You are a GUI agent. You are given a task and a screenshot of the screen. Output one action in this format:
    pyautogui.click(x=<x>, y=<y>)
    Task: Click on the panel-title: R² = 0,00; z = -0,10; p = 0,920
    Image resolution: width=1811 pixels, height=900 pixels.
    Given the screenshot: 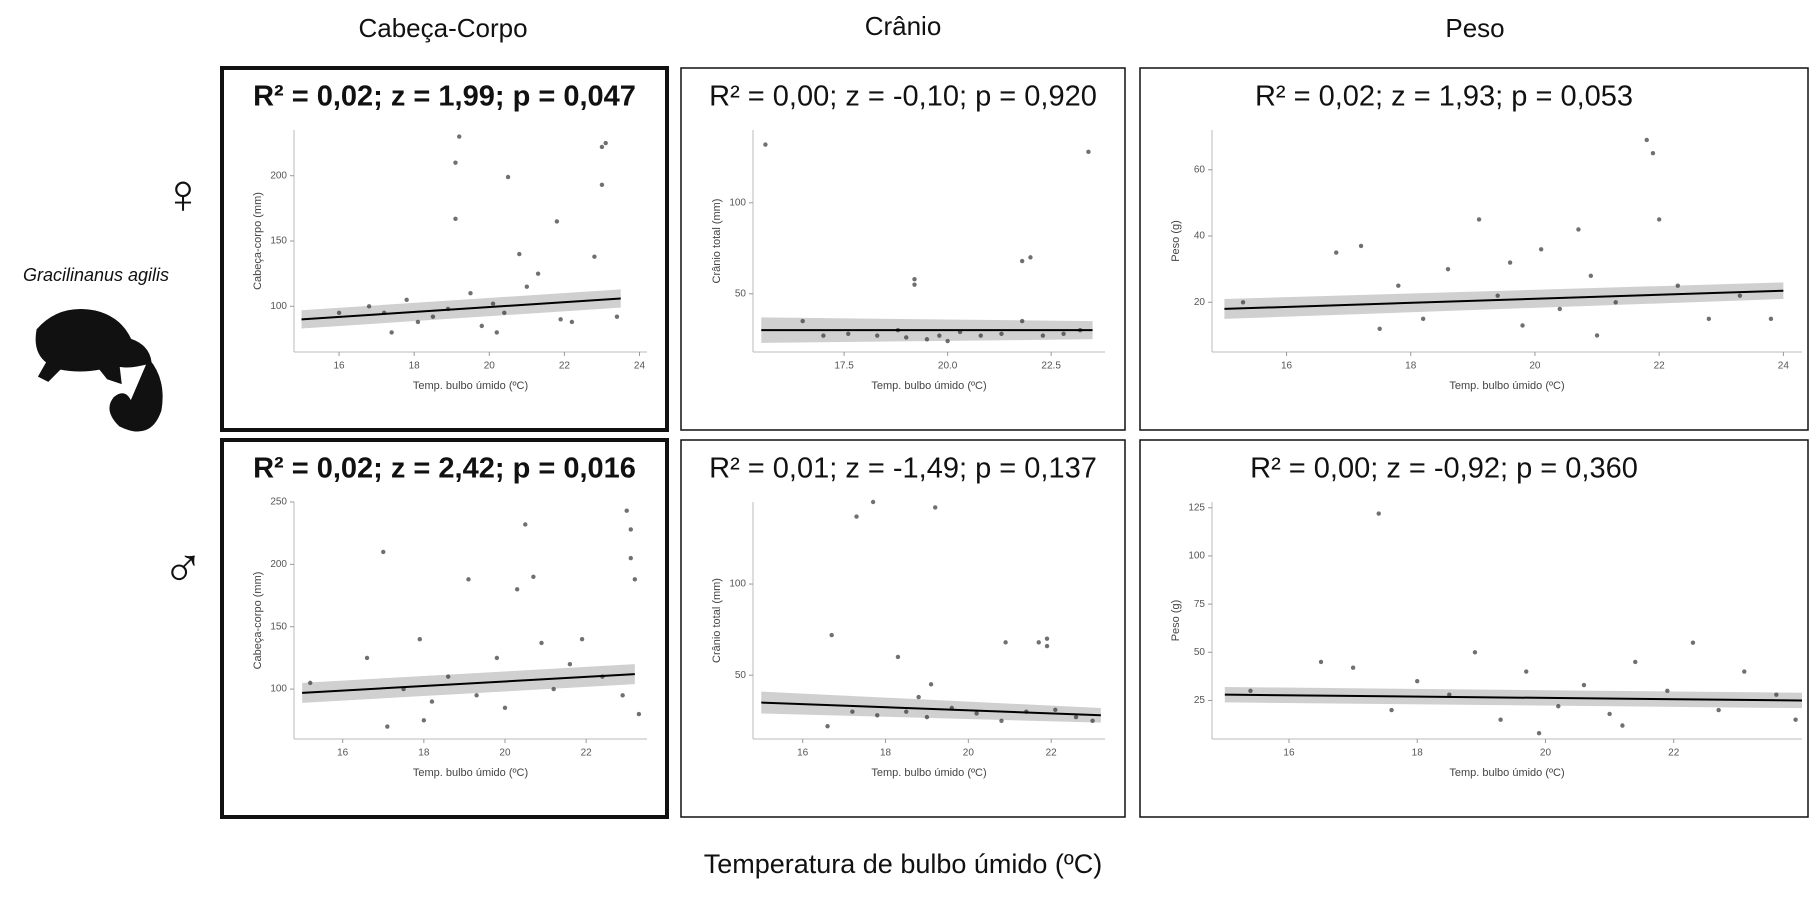 What is the action you would take?
    pyautogui.click(x=903, y=97)
    